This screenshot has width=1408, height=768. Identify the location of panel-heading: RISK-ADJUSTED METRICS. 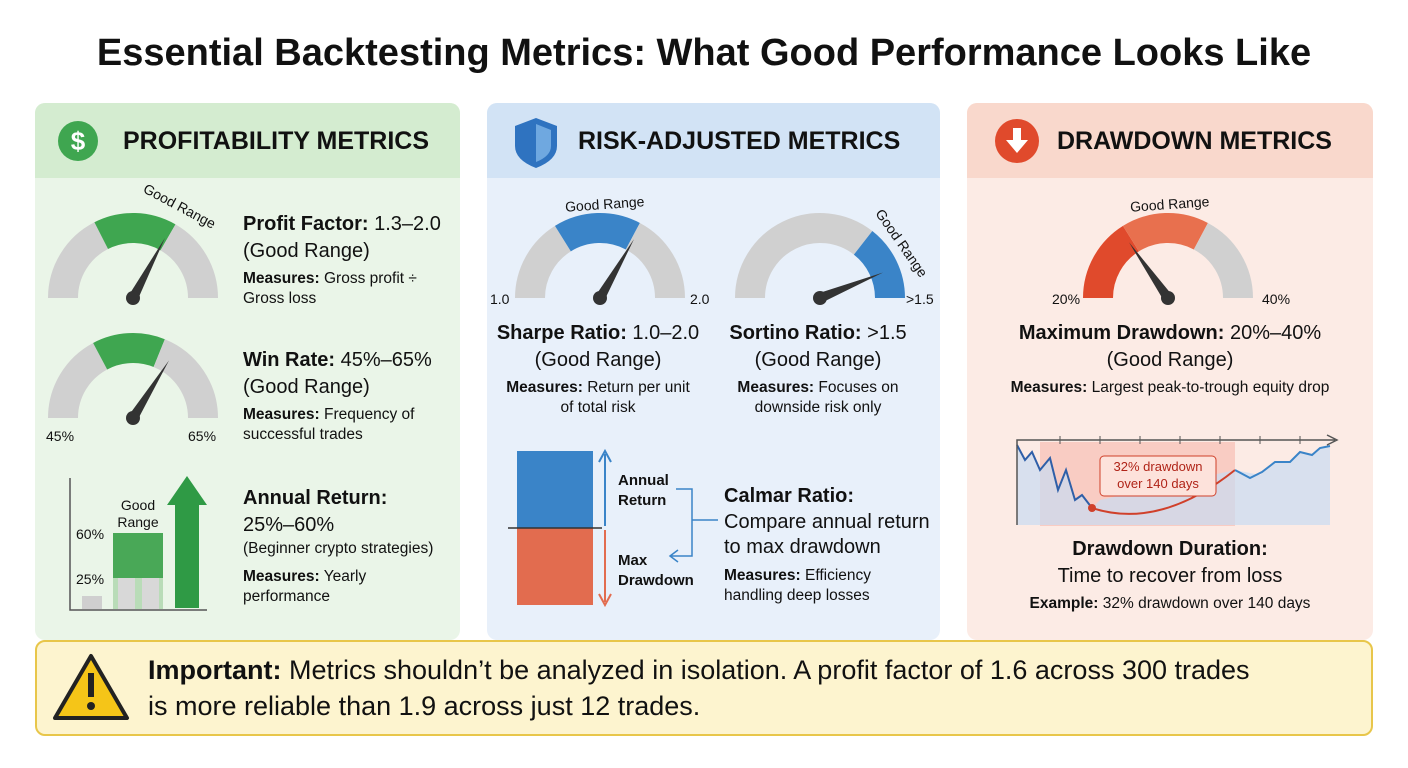
(739, 141).